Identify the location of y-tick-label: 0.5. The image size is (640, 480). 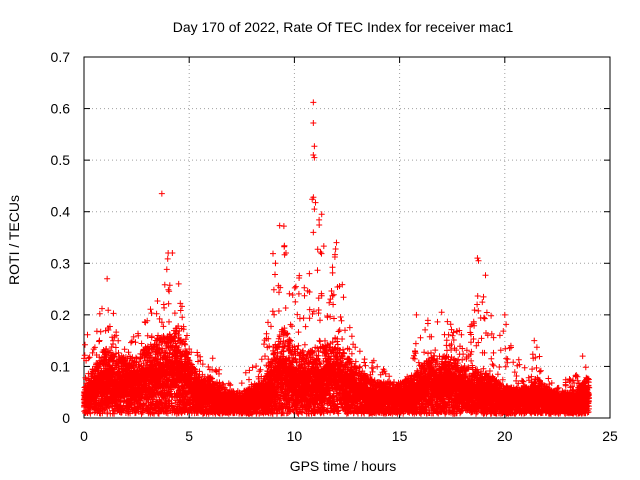
(61, 160).